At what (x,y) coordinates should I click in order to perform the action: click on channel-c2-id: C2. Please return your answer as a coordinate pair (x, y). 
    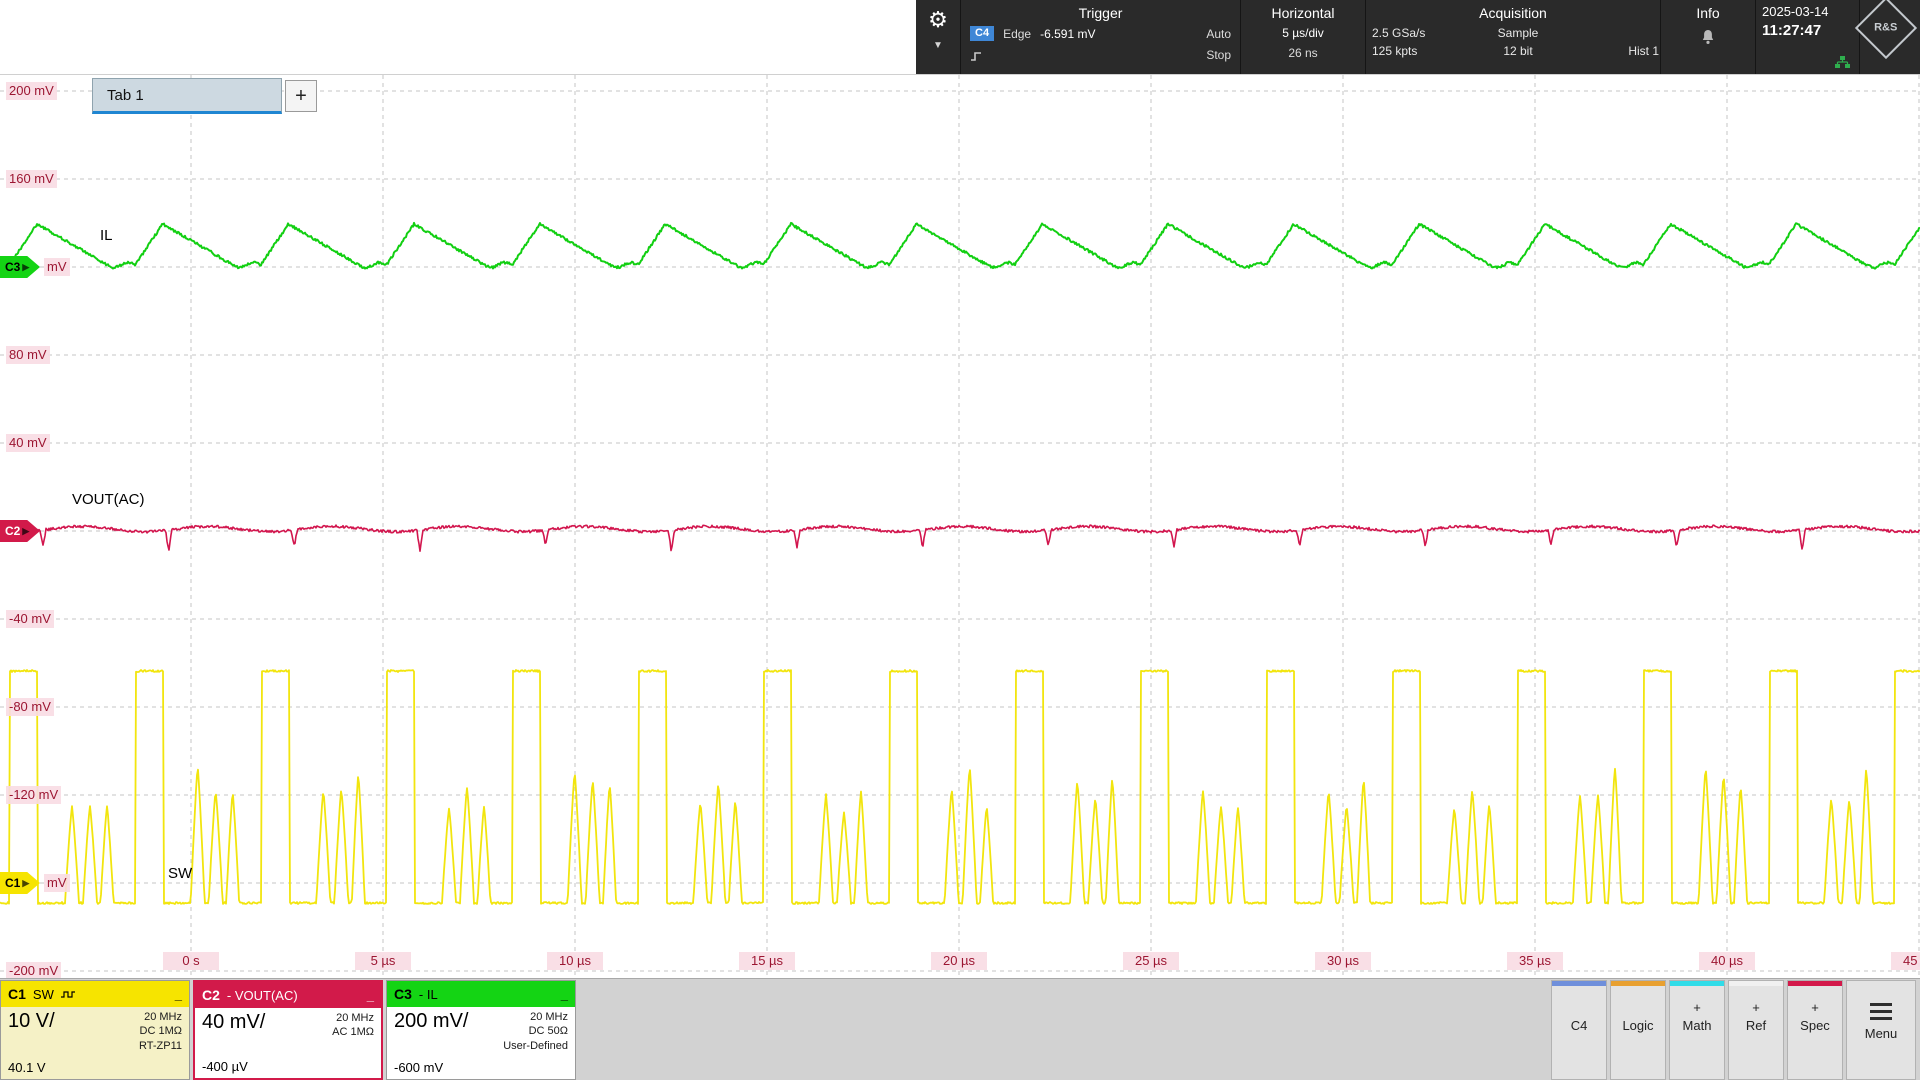
    Looking at the image, I should click on (211, 995).